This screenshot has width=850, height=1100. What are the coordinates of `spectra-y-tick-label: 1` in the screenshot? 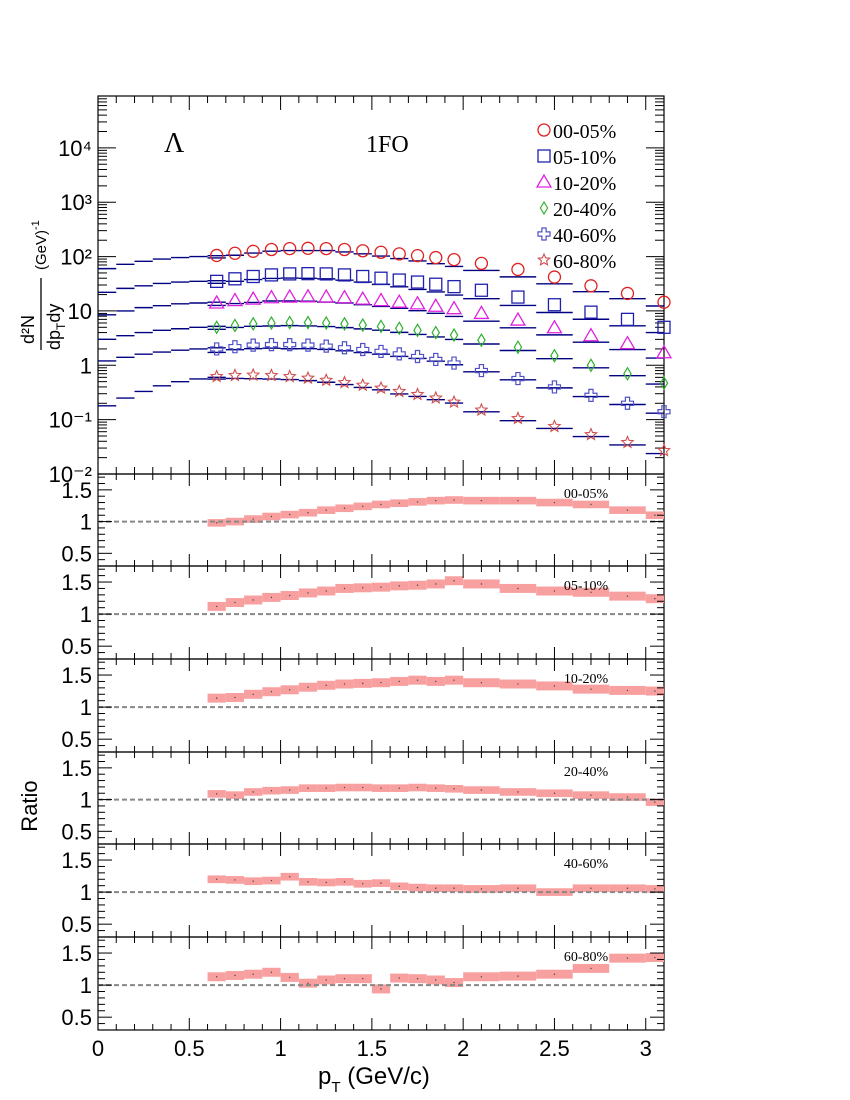 It's located at (86, 365).